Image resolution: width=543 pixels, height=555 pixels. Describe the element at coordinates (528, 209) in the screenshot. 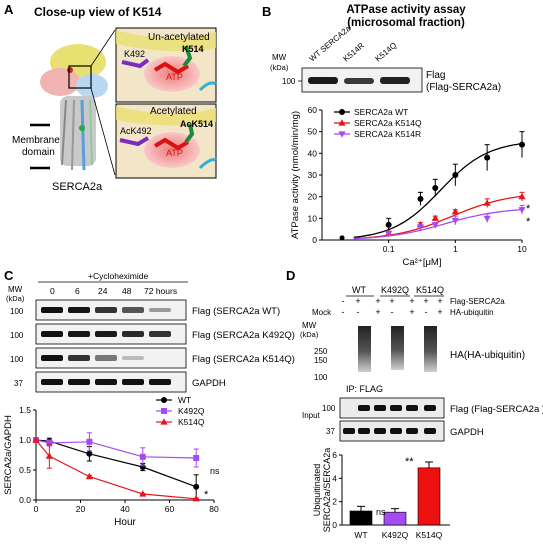

I see `panel-b-star-1: *` at that location.